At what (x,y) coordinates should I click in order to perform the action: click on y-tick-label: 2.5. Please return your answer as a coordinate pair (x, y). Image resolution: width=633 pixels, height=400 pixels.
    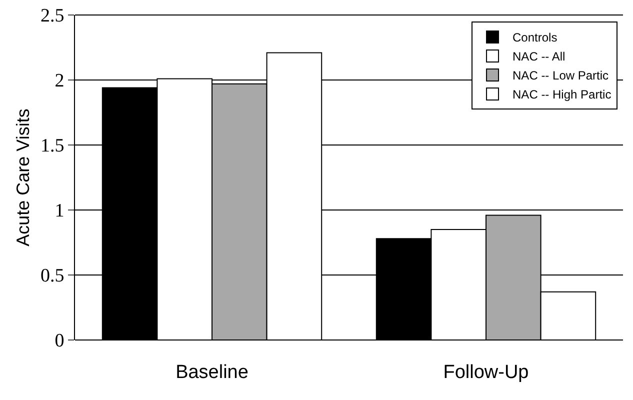
    Looking at the image, I should click on (52, 16).